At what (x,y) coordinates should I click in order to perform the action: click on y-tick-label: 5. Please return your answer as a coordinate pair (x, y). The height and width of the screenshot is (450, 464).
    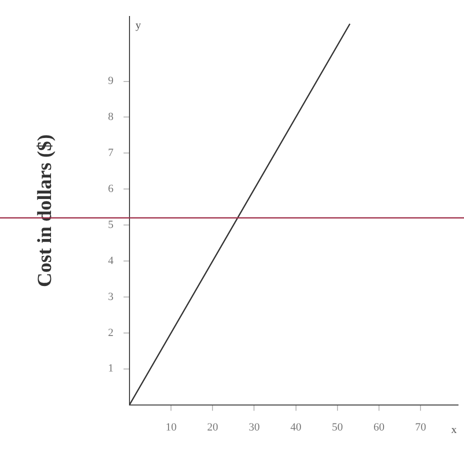
    Looking at the image, I should click on (111, 224).